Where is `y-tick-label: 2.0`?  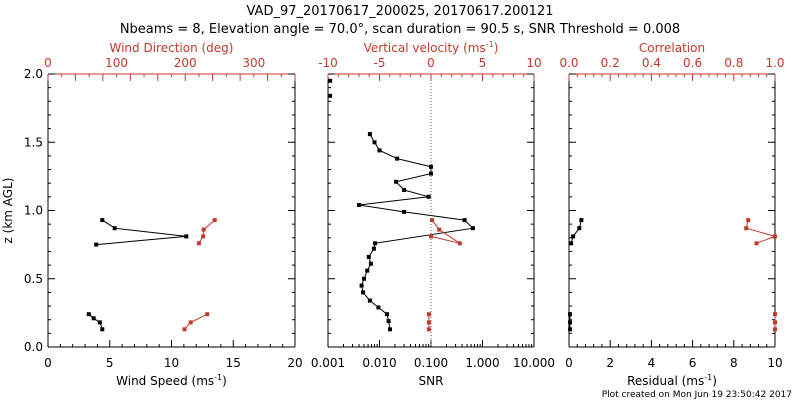 y-tick-label: 2.0 is located at coordinates (33, 74).